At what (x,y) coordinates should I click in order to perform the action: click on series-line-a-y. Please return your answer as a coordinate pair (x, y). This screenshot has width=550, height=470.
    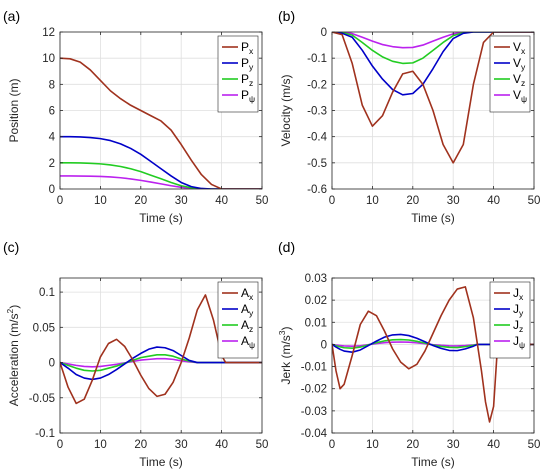
    Looking at the image, I should click on (161, 363).